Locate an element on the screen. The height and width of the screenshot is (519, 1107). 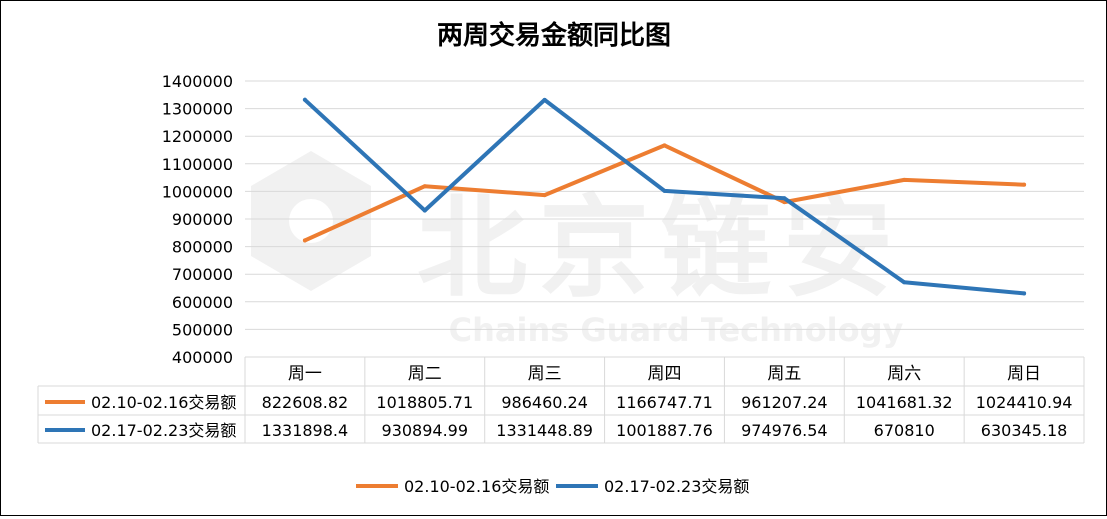
table-value-cell: 1001887.76 is located at coordinates (664, 430).